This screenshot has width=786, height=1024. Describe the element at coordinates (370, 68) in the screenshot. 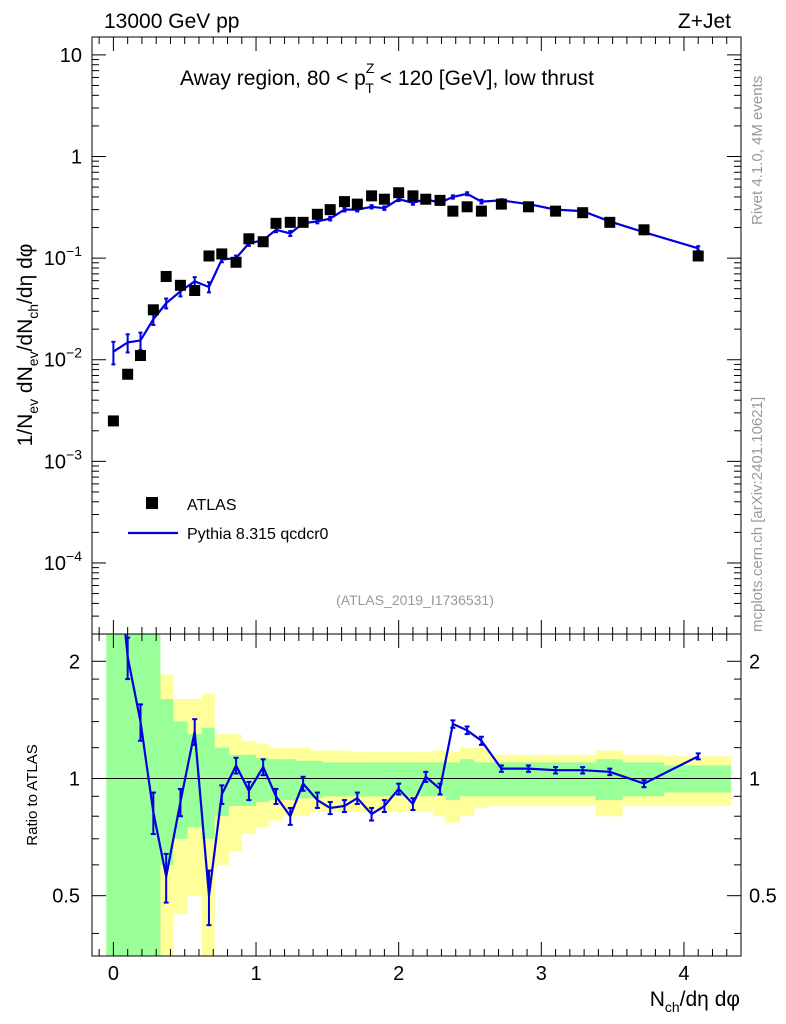

I see `plot-title-sup: Z` at that location.